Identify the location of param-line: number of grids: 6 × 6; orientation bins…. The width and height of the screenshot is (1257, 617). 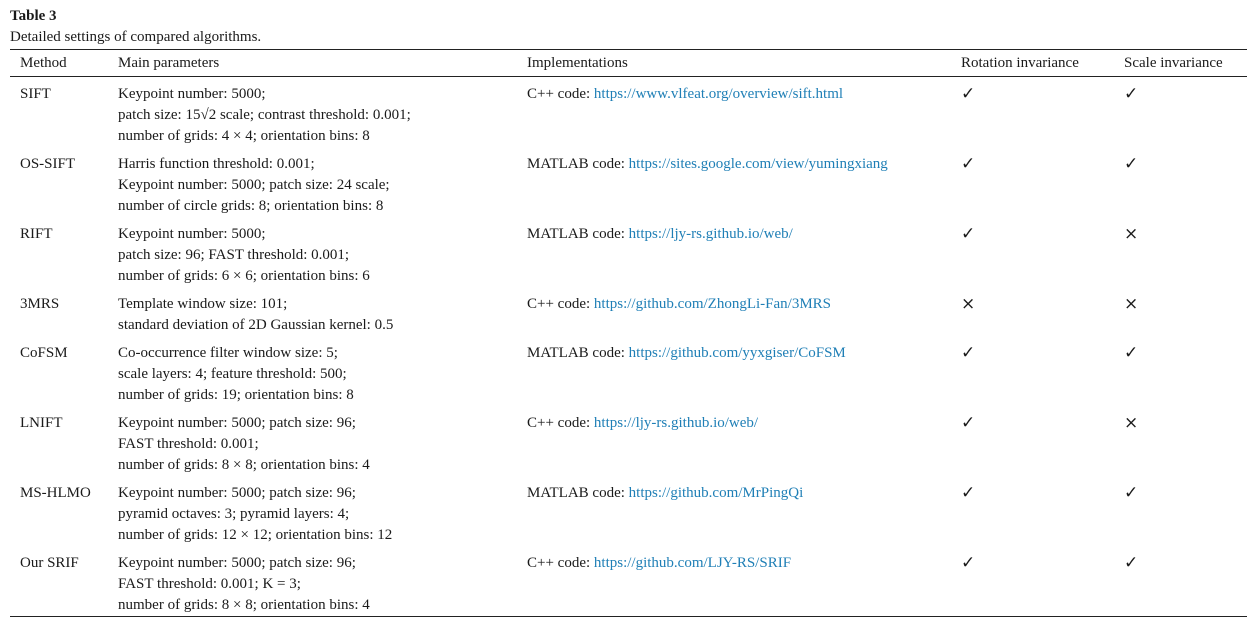
(244, 276).